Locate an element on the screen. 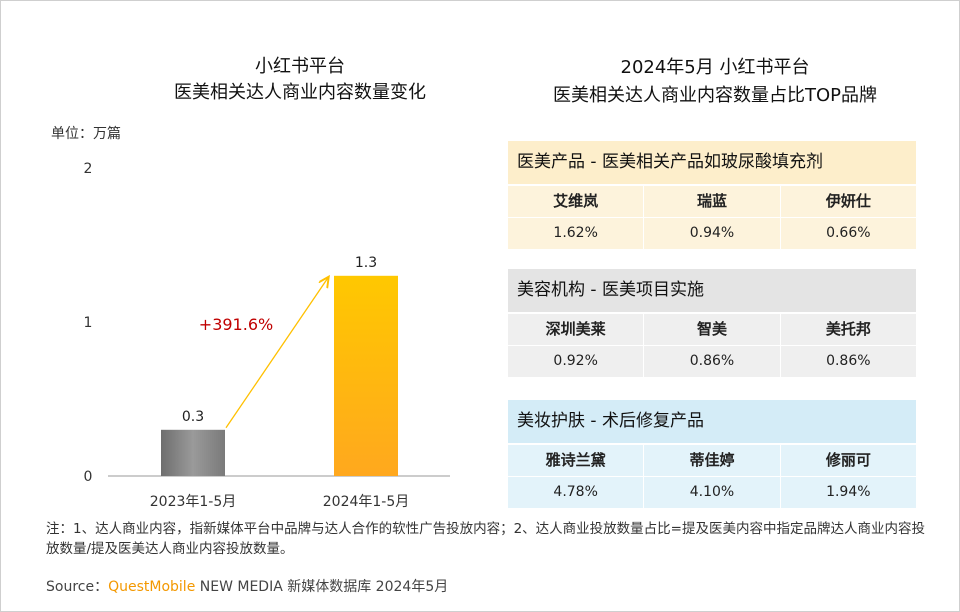 Image resolution: width=960 pixels, height=612 pixels. share-cell: 4.10% is located at coordinates (712, 492).